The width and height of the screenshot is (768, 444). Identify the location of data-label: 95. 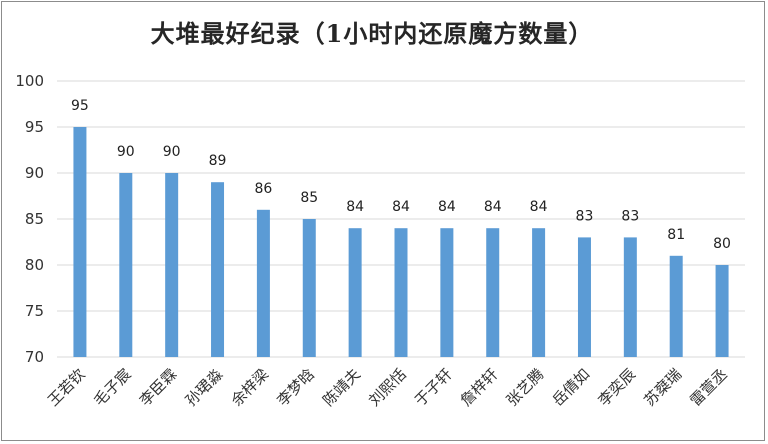
(80, 106).